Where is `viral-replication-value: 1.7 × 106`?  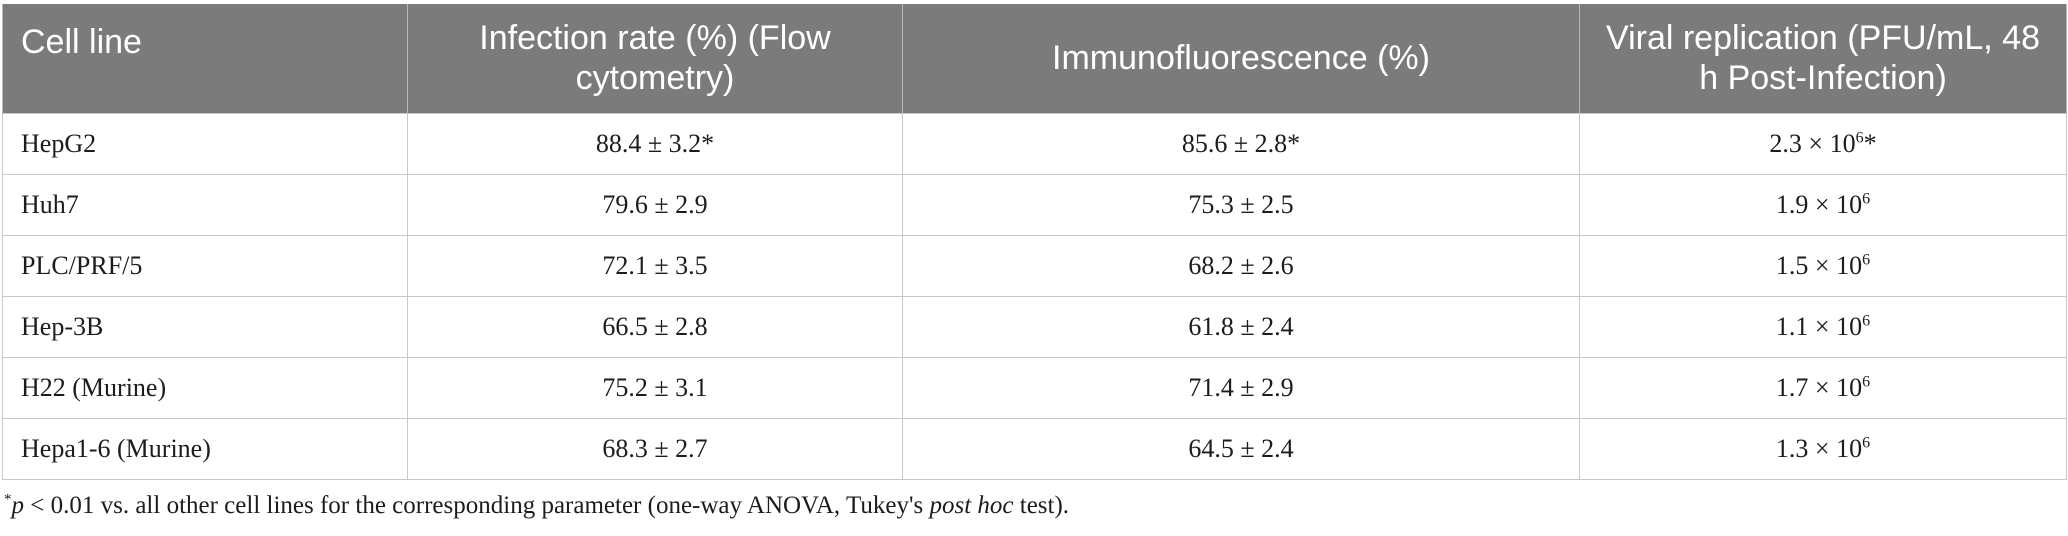
viral-replication-value: 1.7 × 106 is located at coordinates (1823, 387).